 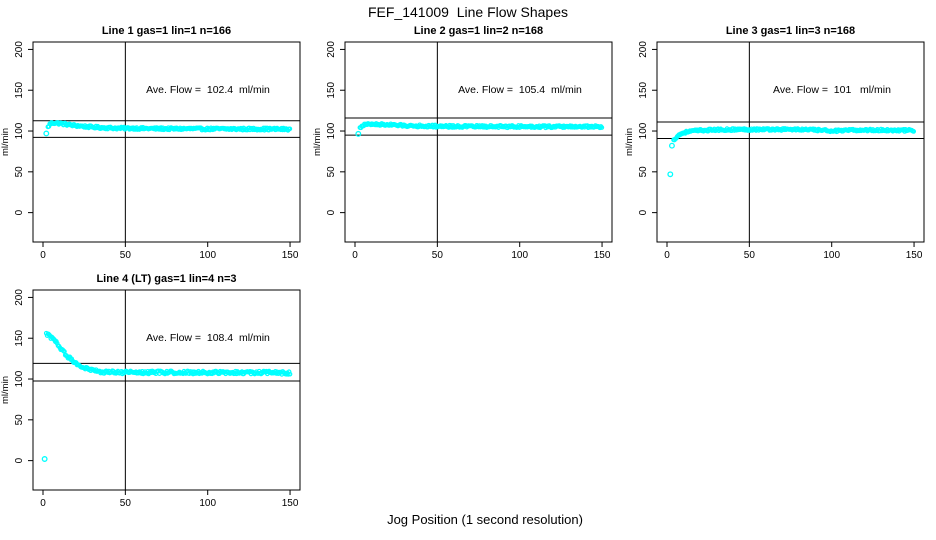 I want to click on x-axis-label: Jog Position (1 second resolution), so click(x=485, y=519).